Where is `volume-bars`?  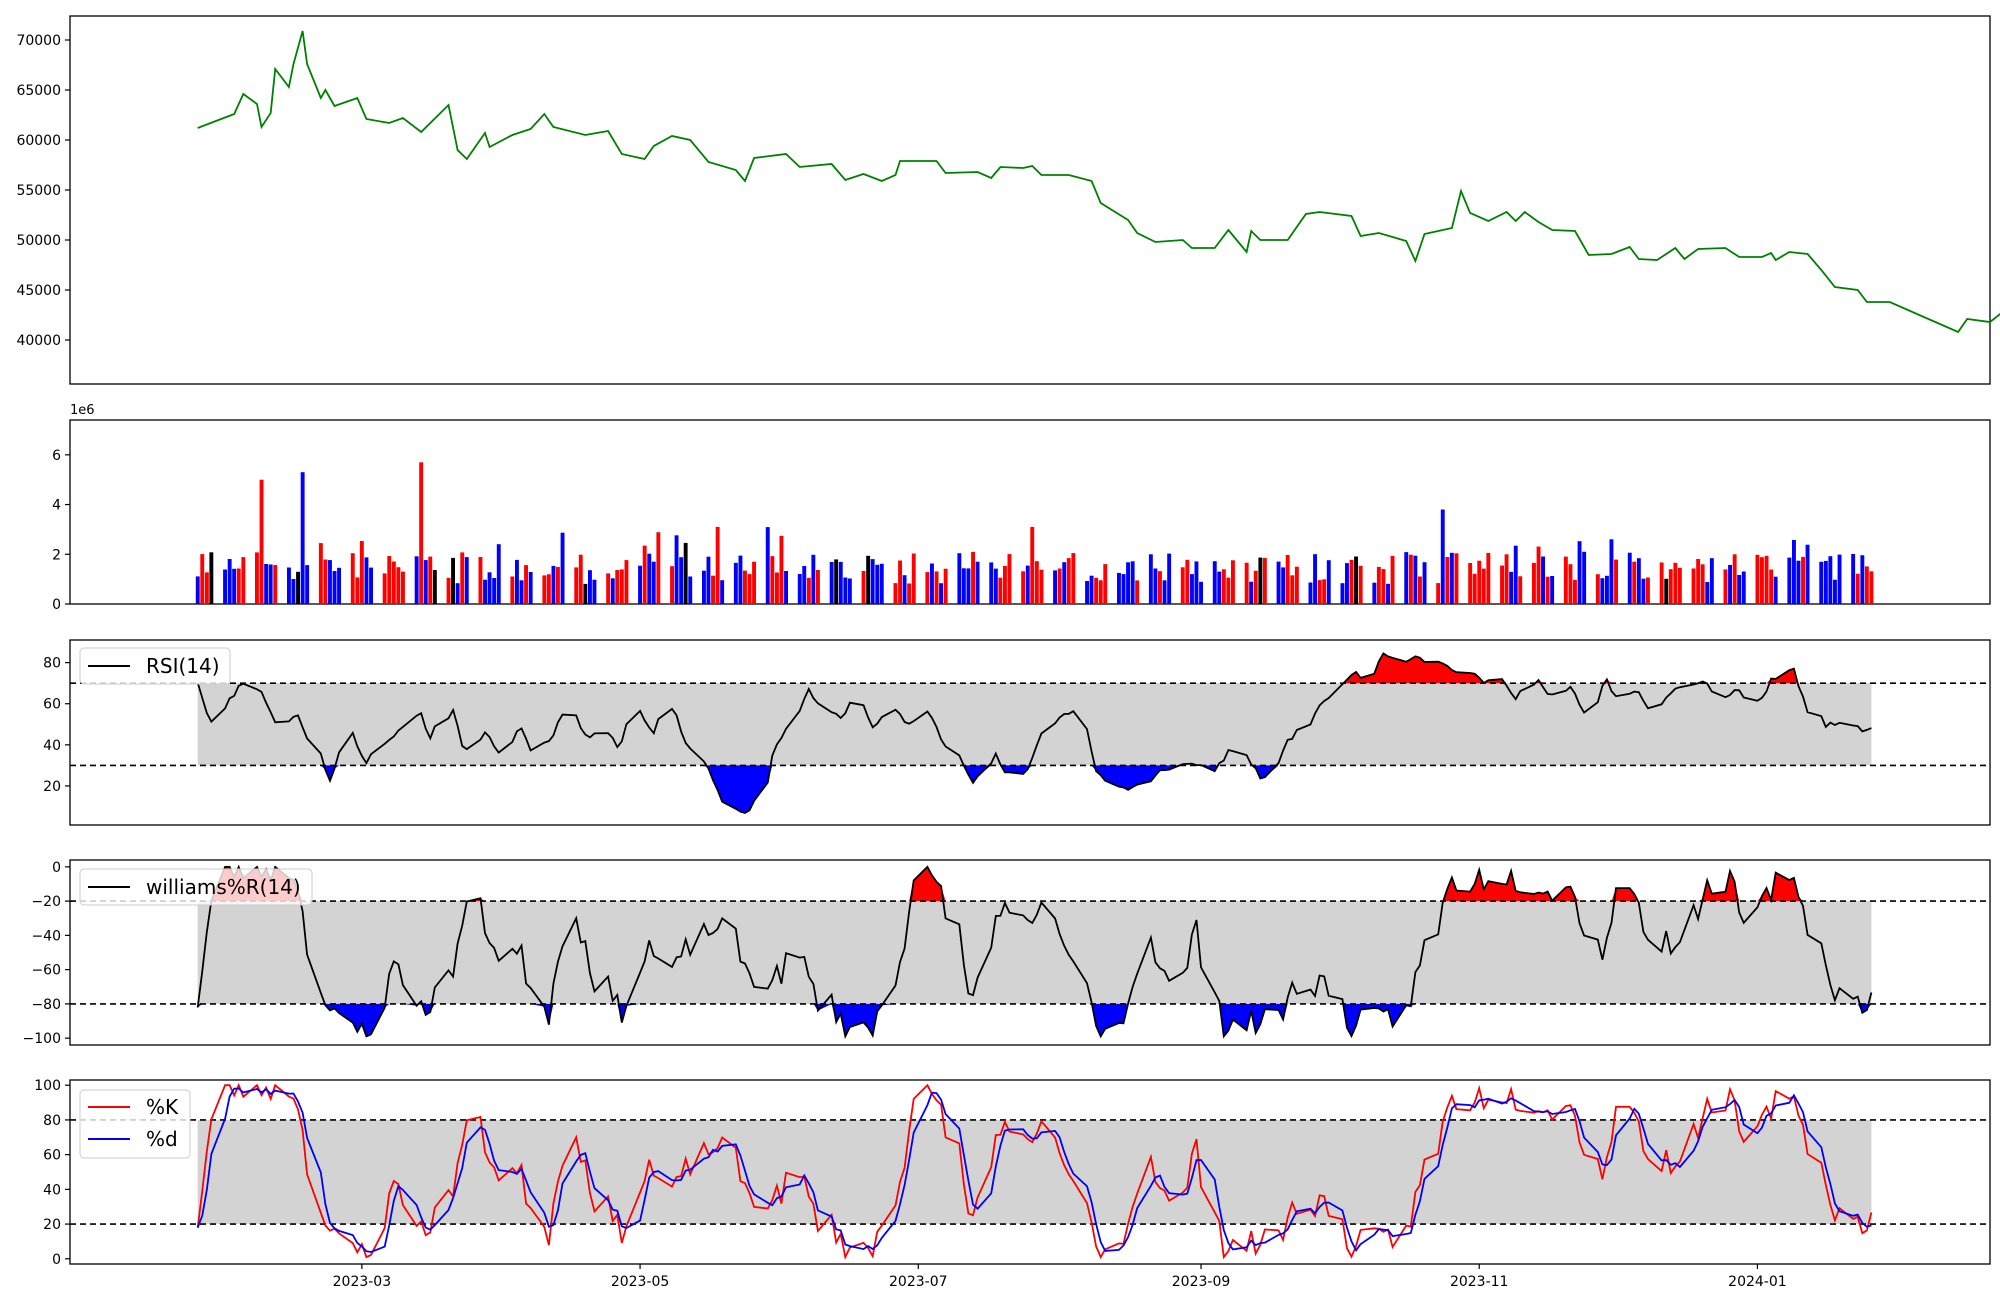 volume-bars is located at coordinates (1034, 533).